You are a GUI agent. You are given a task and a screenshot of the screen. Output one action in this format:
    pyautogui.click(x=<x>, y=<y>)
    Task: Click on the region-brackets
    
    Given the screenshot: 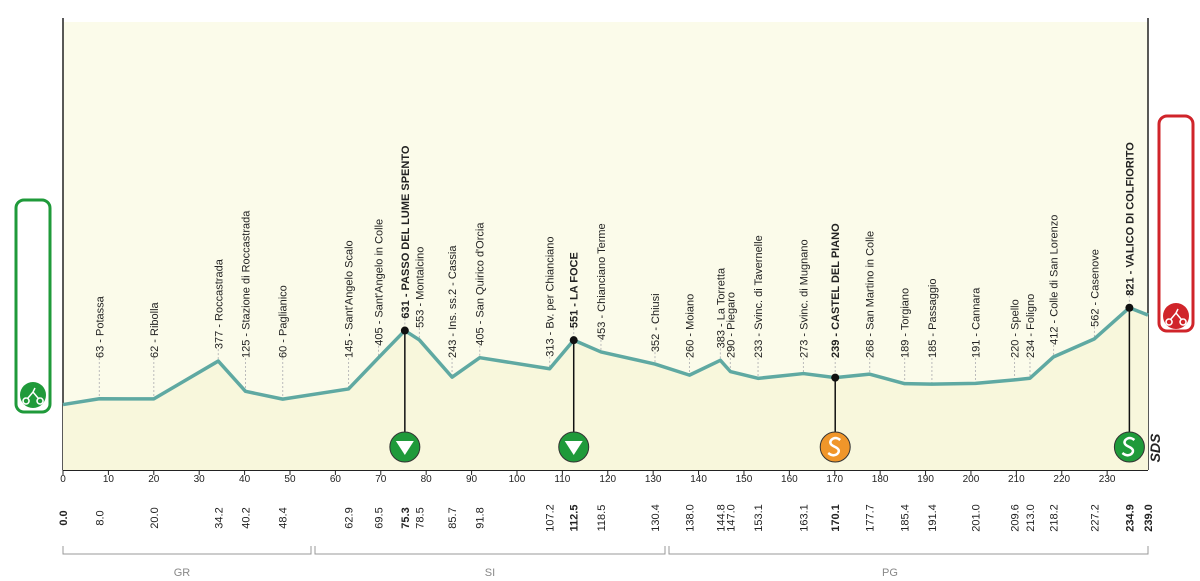 What is the action you would take?
    pyautogui.click(x=605, y=550)
    